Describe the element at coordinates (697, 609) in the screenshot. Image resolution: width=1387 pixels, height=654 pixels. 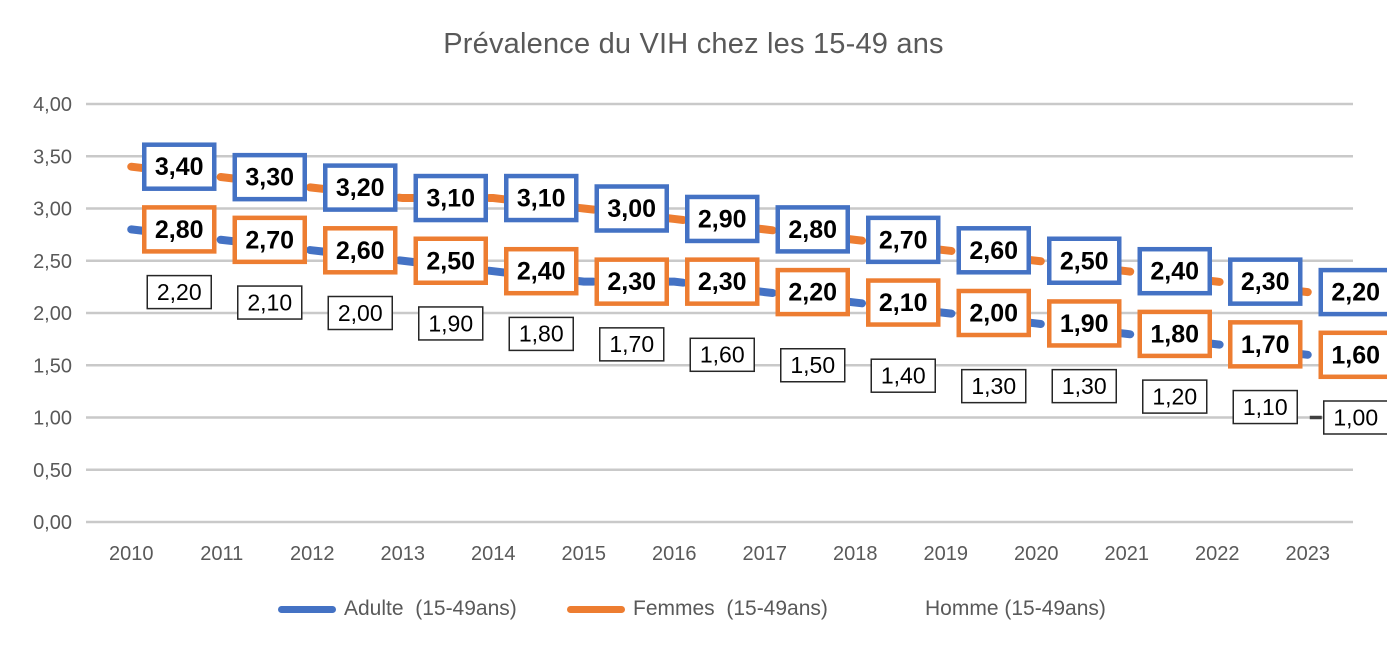
I see `legend-item: Femmes (15-49ans)` at that location.